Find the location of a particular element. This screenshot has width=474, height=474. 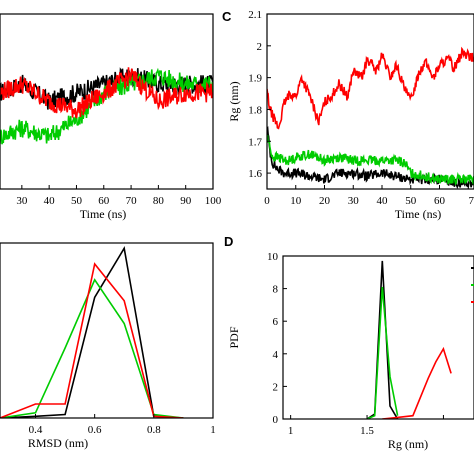

x-axis-label-2: RMSD (nm) is located at coordinates (58, 443).